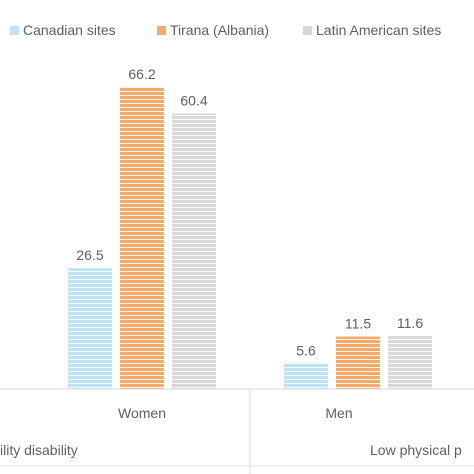 This screenshot has width=474, height=474. I want to click on legend-label-tirana-albania: Tirana (Albania), so click(219, 30).